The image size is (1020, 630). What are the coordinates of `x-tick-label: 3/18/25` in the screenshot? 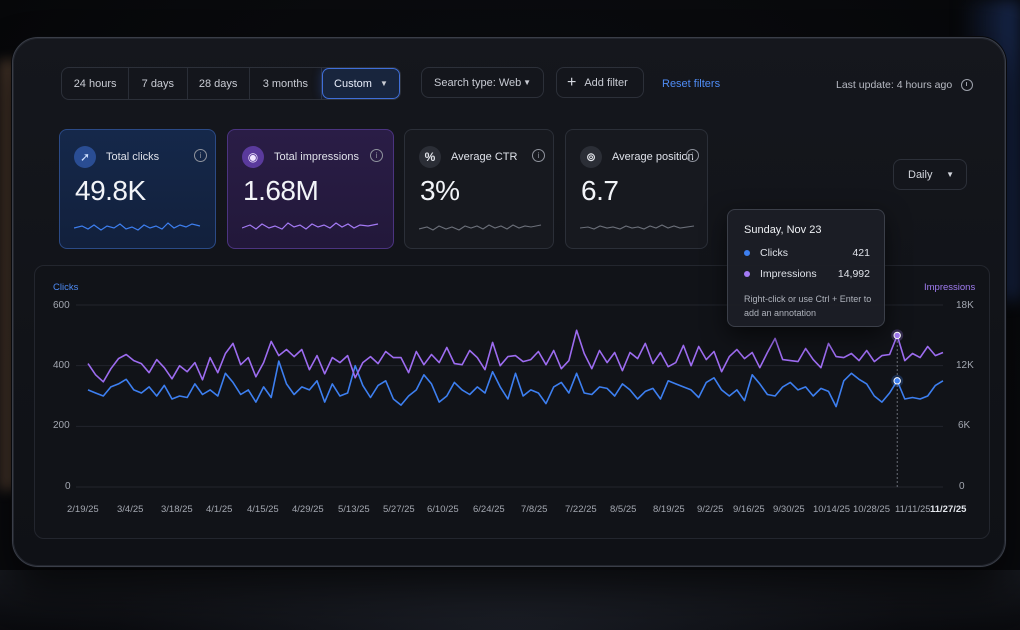 It's located at (177, 509).